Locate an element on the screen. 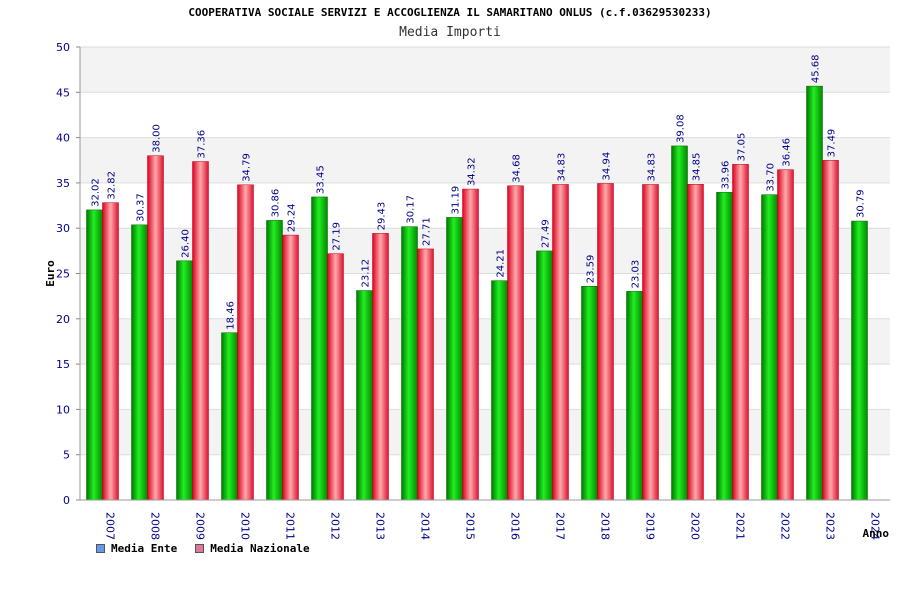 The height and width of the screenshot is (600, 900). data-label: 33.96 is located at coordinates (726, 175).